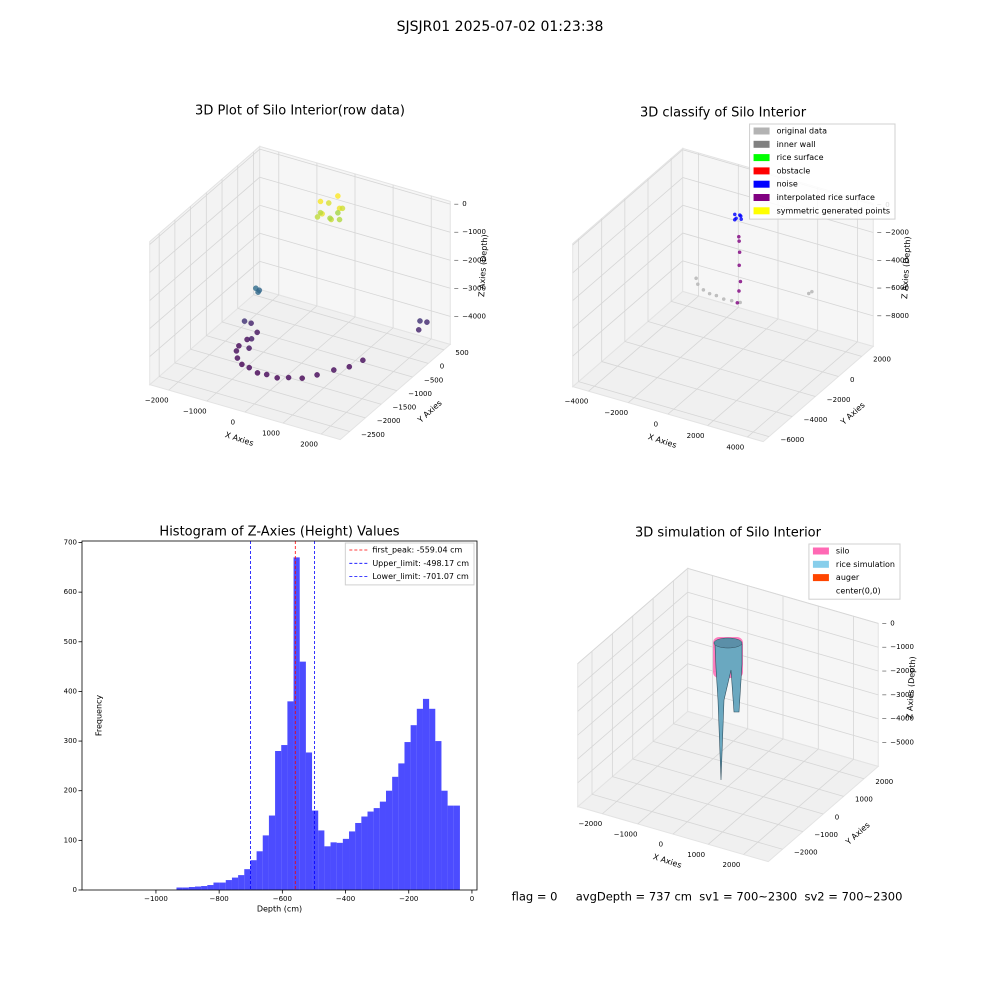 This screenshot has height=1000, width=1000. What do you see at coordinates (345, 899) in the screenshot?
I see `x-tick-label: −400` at bounding box center [345, 899].